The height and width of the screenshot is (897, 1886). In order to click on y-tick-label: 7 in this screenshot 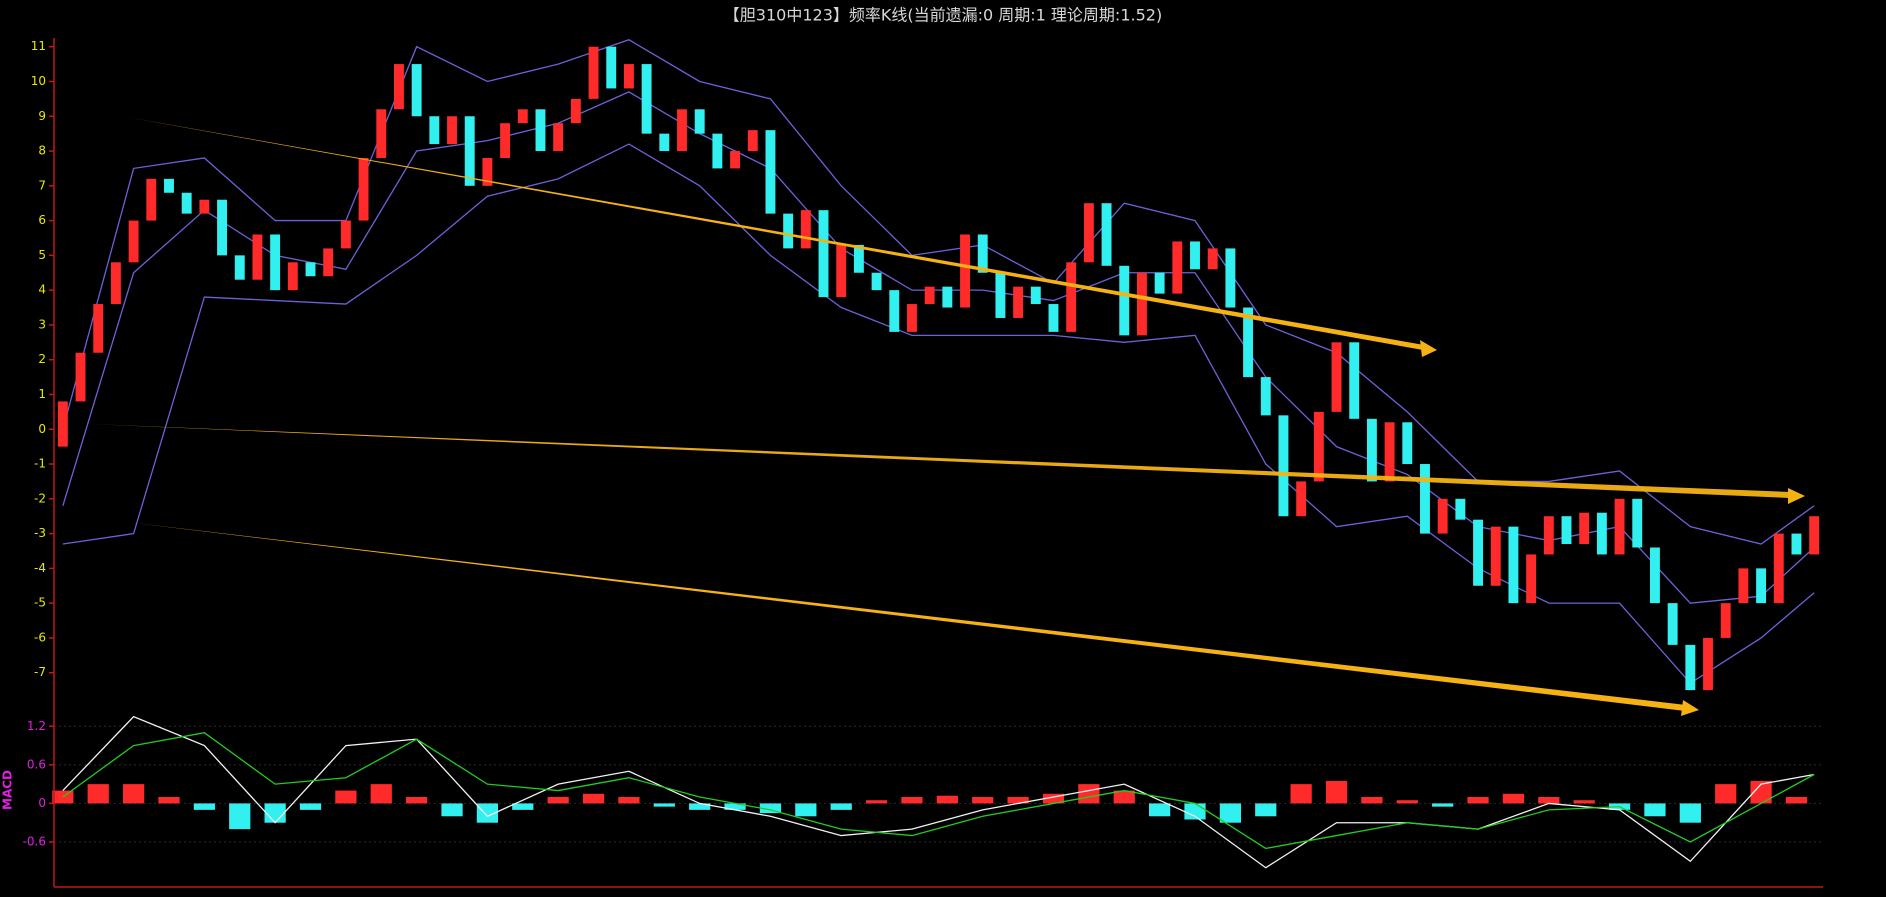, I will do `click(42, 185)`.